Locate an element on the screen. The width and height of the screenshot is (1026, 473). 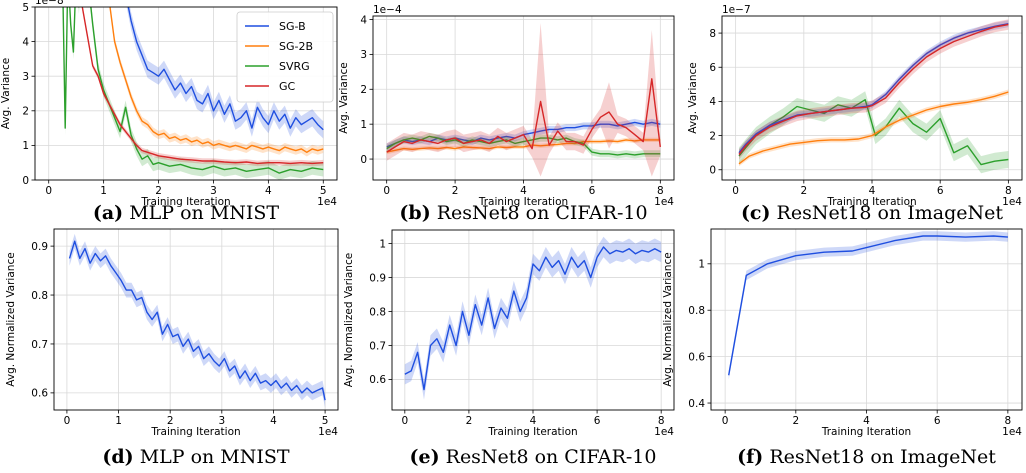
series-line-svrg-a is located at coordinates (193, 90).